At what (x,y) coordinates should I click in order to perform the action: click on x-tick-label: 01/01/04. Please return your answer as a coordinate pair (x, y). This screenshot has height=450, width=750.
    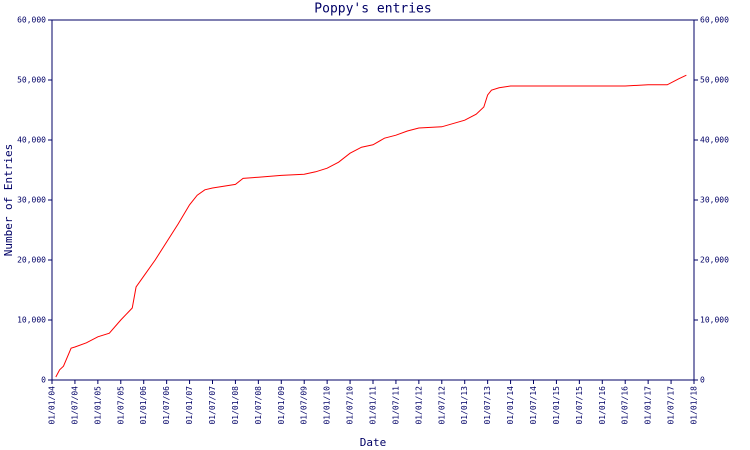
    Looking at the image, I should click on (52, 405).